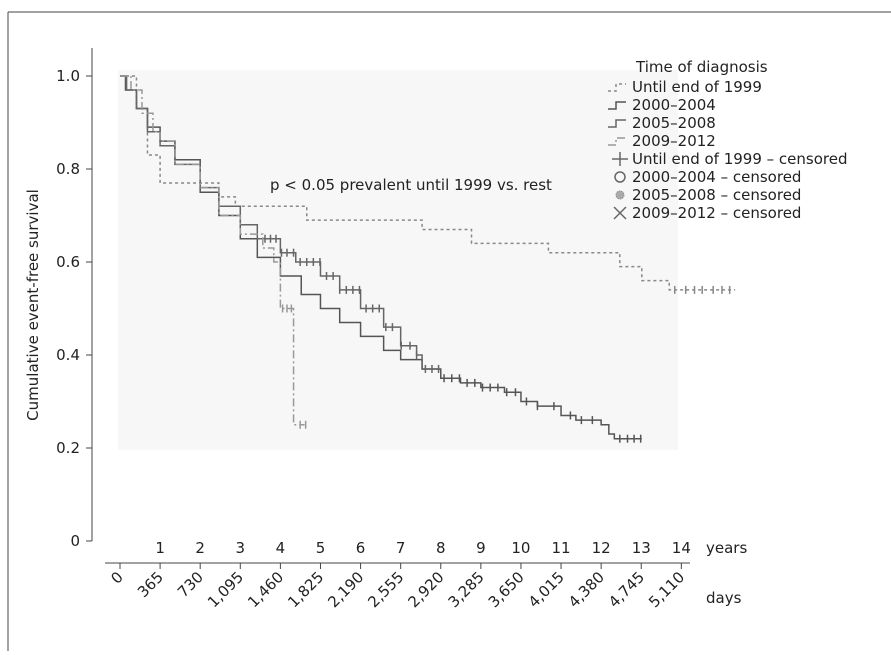 This screenshot has width=891, height=655. What do you see at coordinates (68, 169) in the screenshot?
I see `y-tick-label: 0.8` at bounding box center [68, 169].